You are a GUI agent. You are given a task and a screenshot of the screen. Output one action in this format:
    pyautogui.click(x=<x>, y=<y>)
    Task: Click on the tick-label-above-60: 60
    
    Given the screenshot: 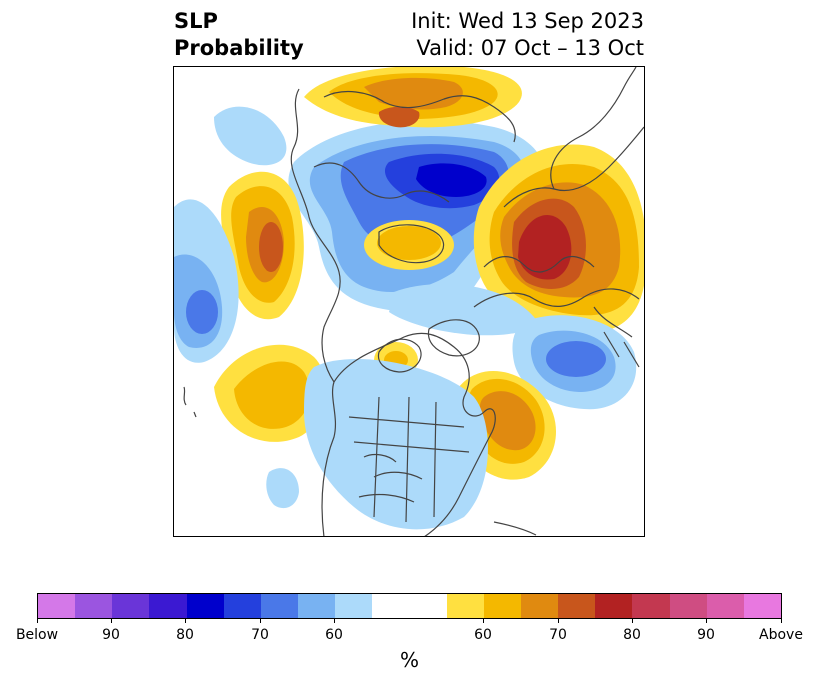 What is the action you would take?
    pyautogui.click(x=483, y=635)
    